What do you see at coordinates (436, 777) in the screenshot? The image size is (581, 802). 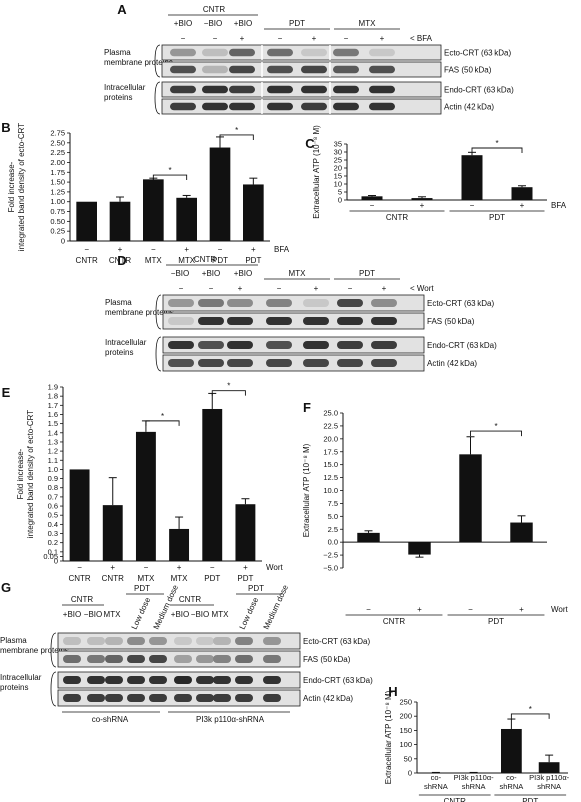 I see `category-label: co-` at bounding box center [436, 777].